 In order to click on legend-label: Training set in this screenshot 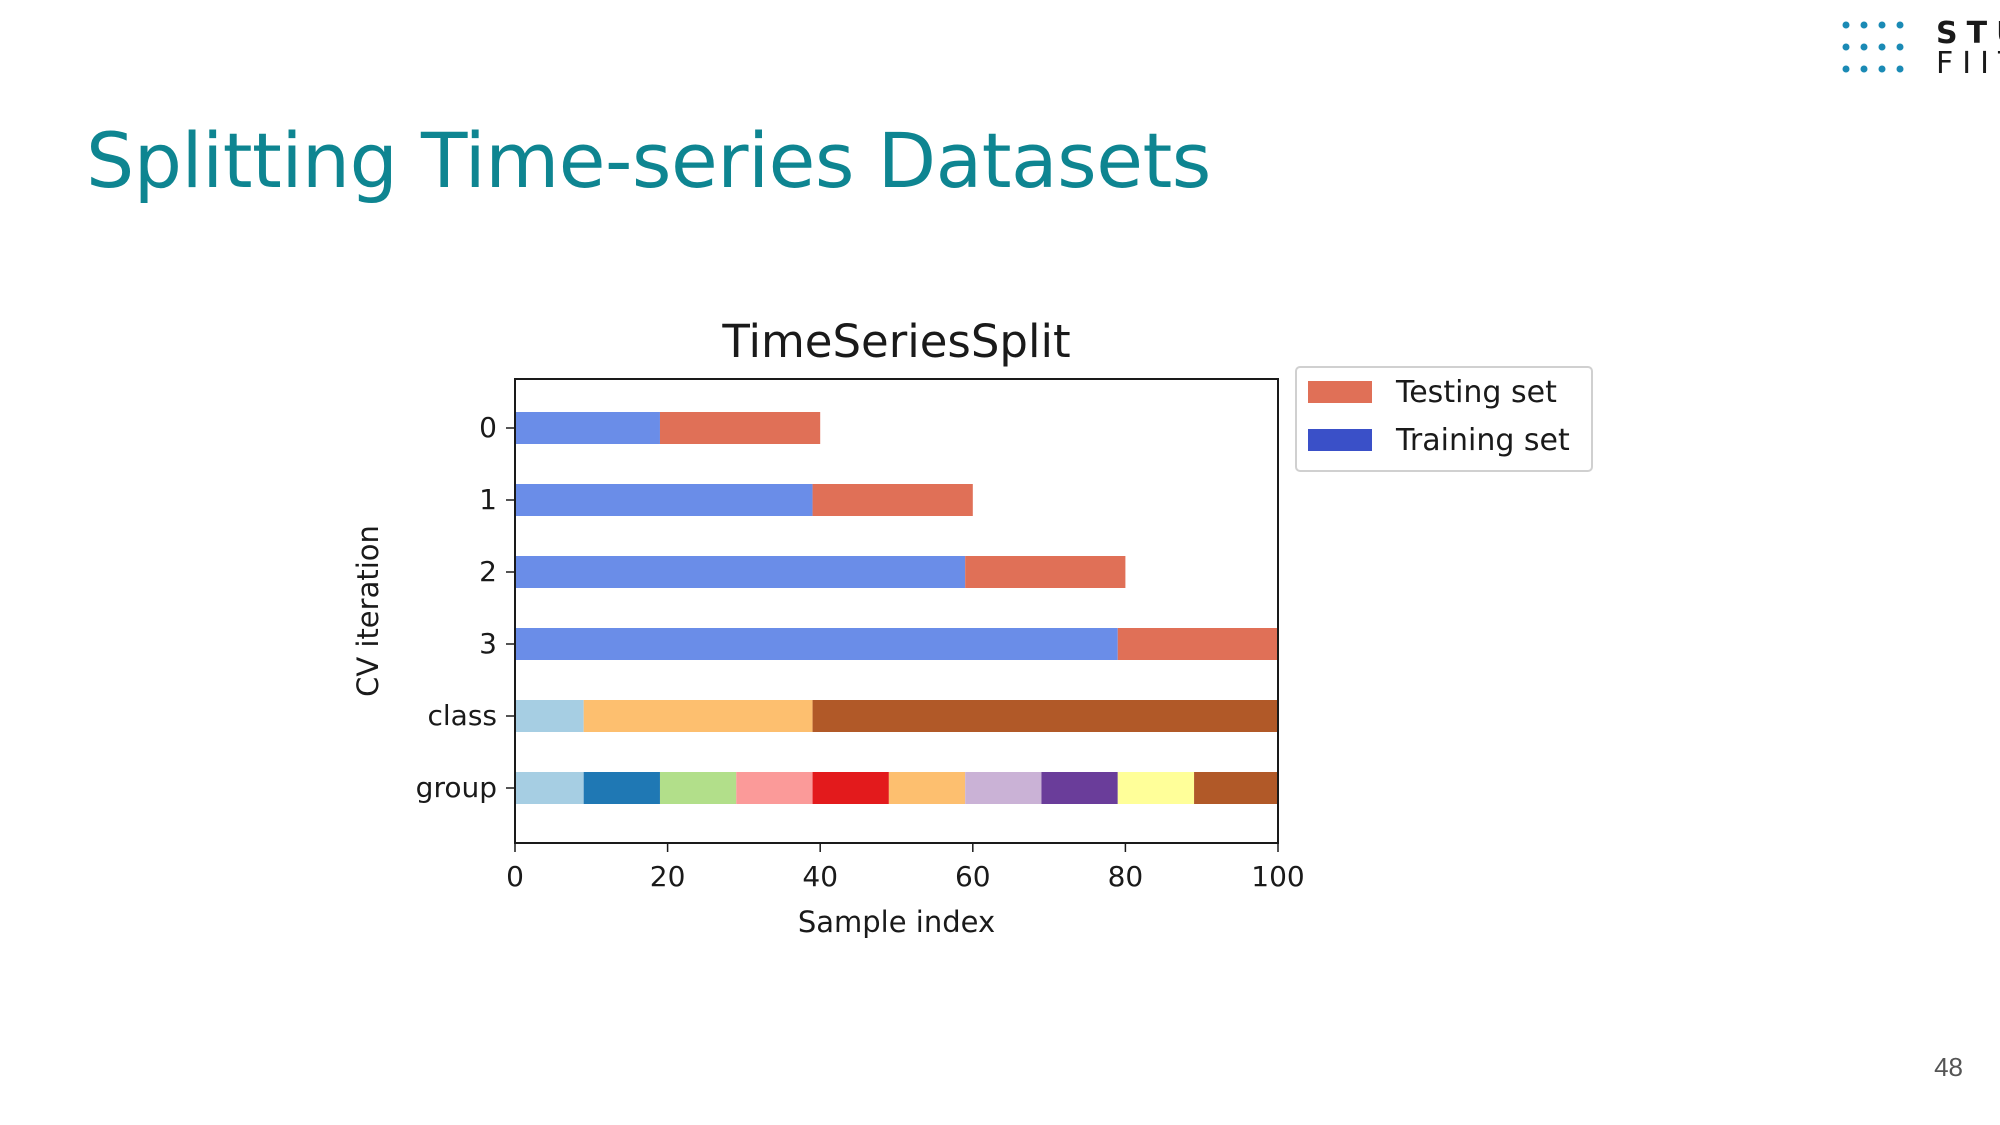, I will do `click(1482, 440)`.